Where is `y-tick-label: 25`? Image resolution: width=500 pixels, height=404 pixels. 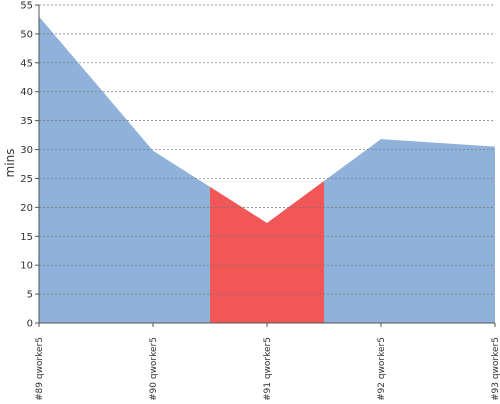 y-tick-label: 25 is located at coordinates (26, 179).